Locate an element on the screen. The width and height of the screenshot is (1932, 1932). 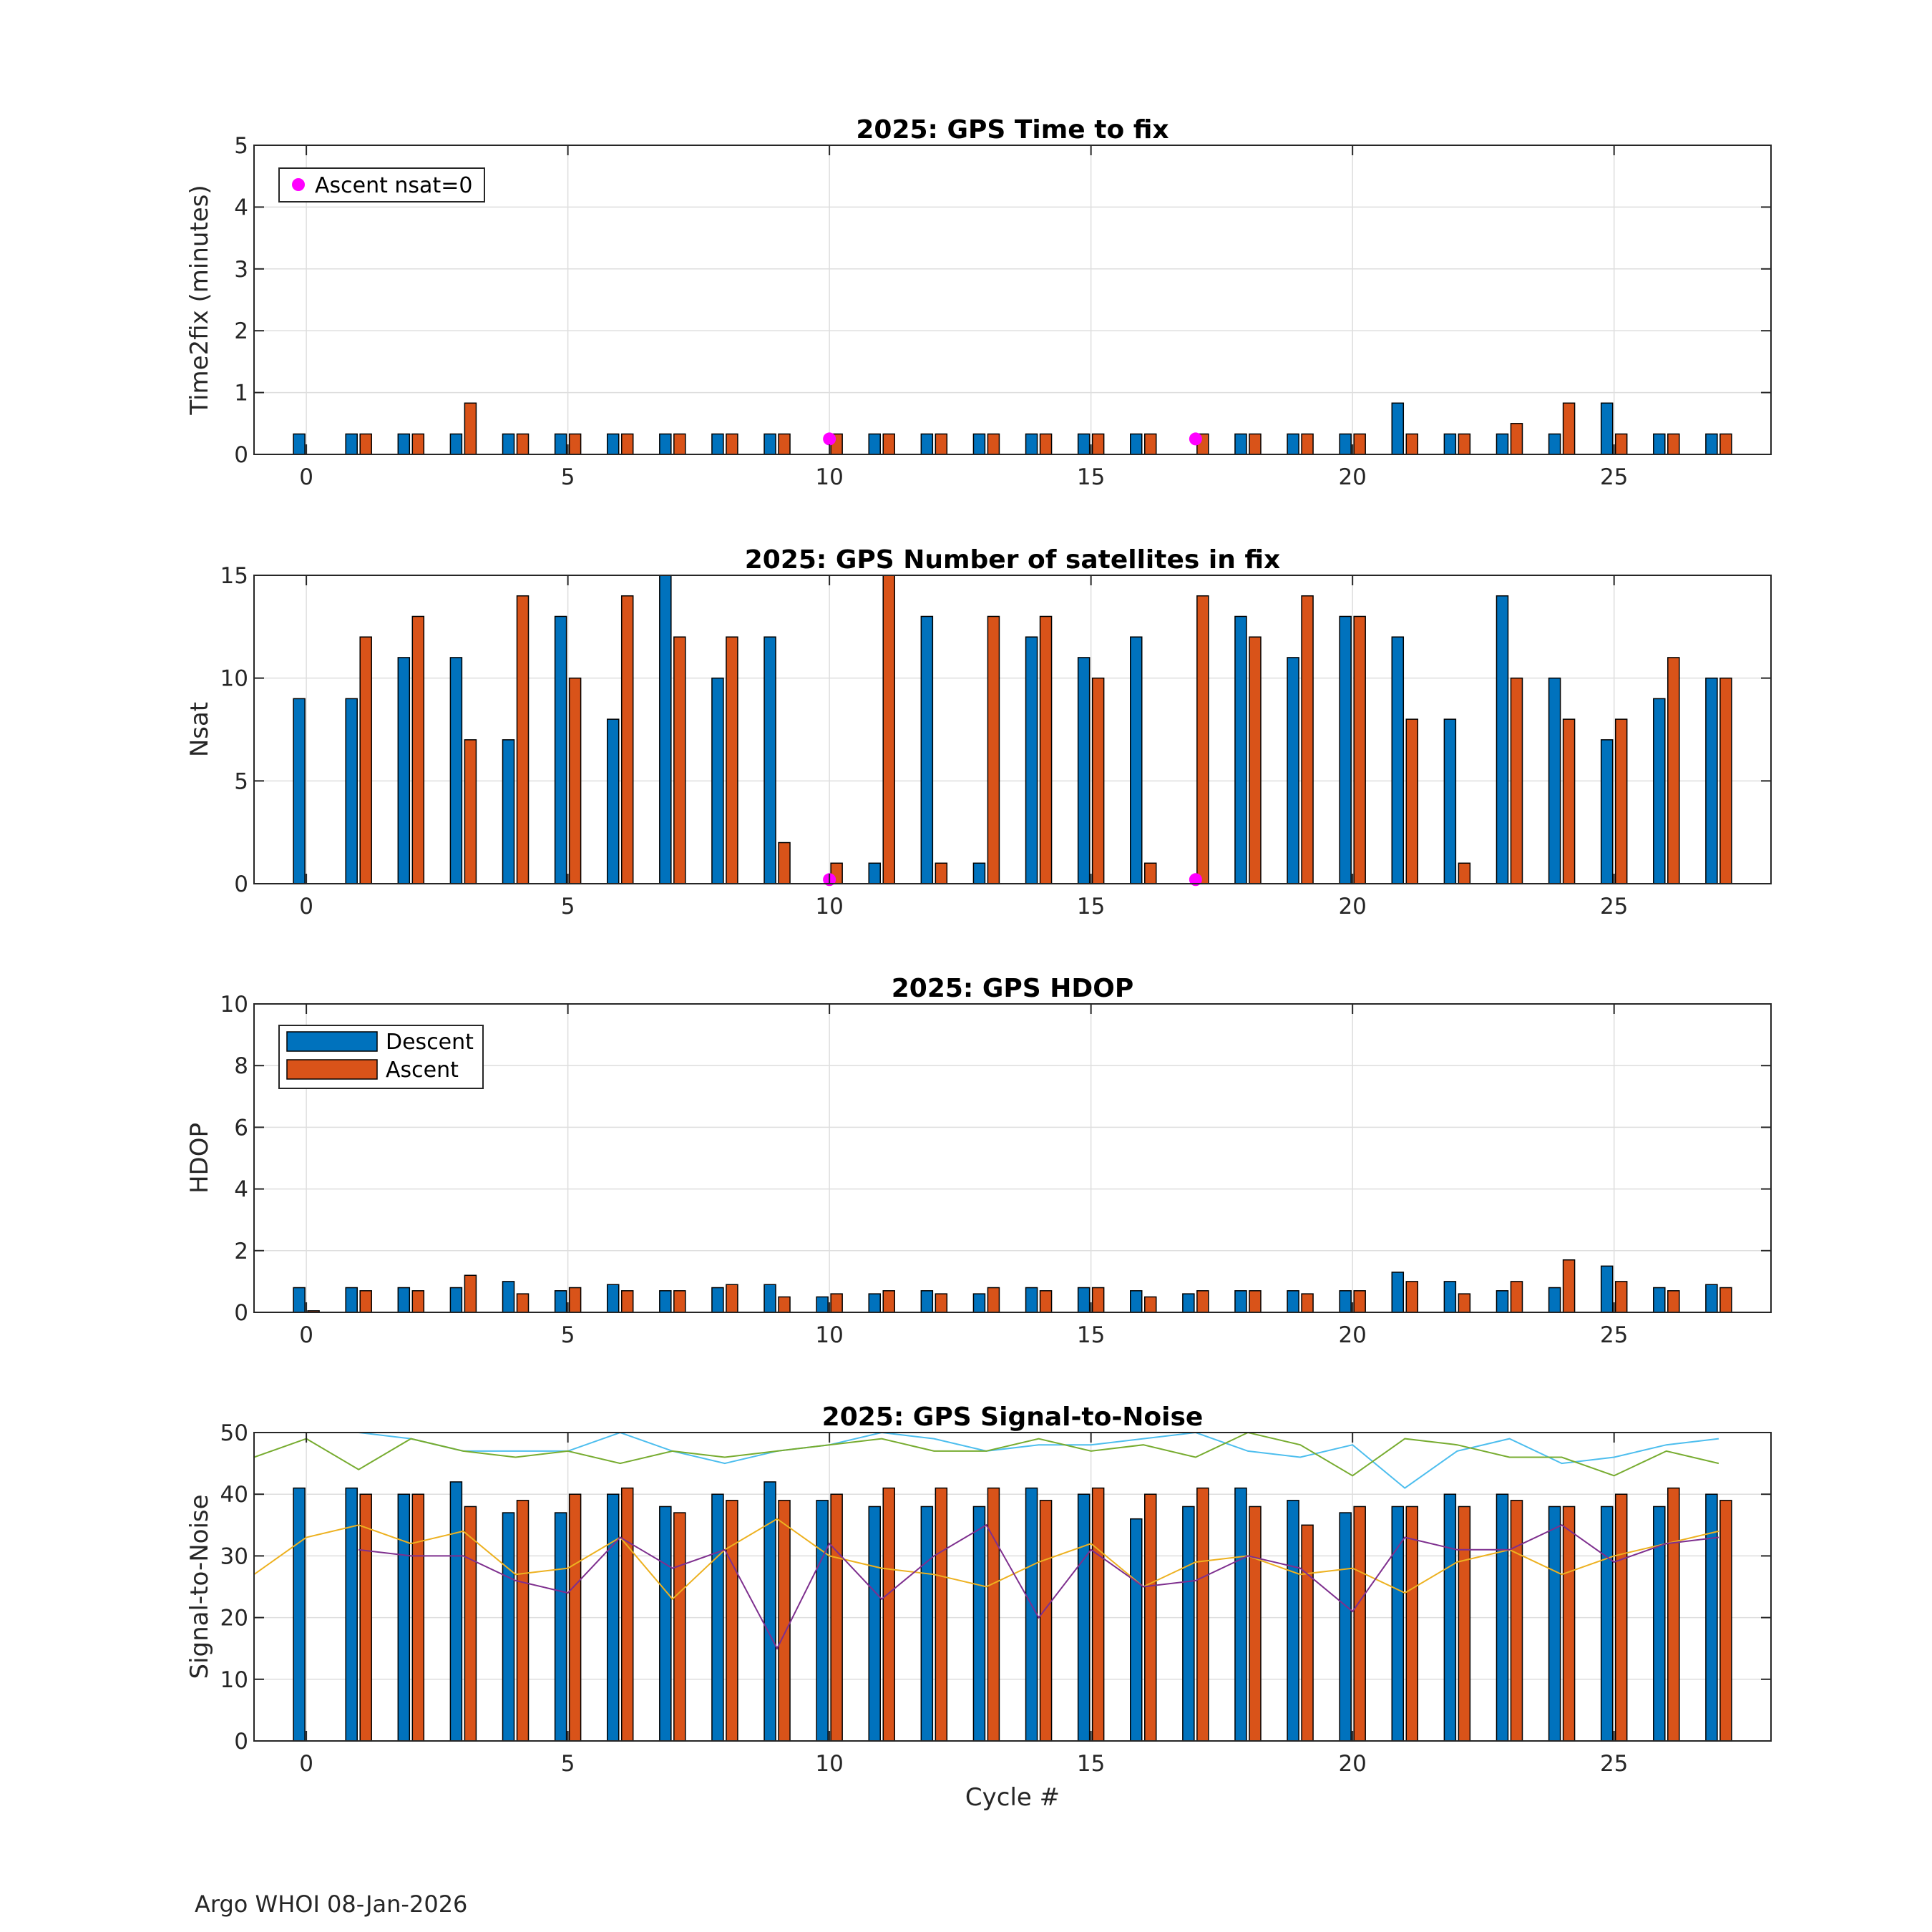
legend-box is located at coordinates (381, 185).